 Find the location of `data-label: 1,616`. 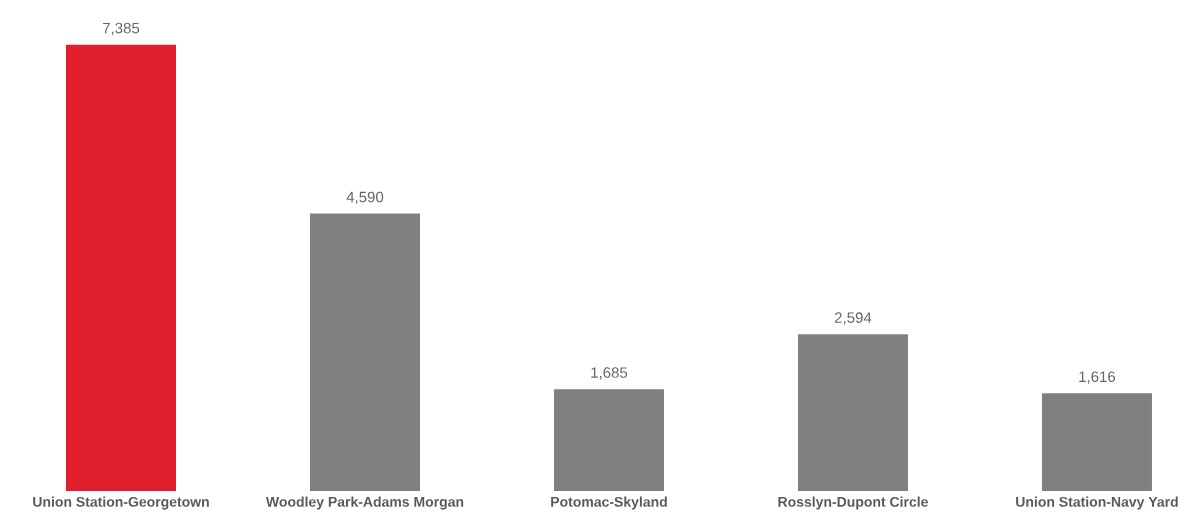

data-label: 1,616 is located at coordinates (1097, 377).